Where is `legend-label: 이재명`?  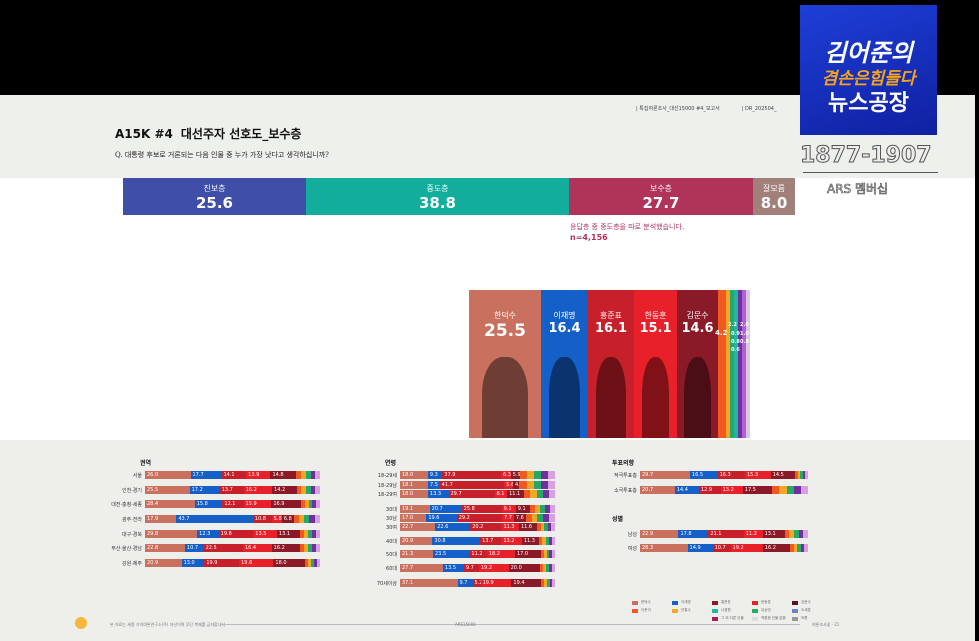
legend-label: 이재명 is located at coordinates (686, 602).